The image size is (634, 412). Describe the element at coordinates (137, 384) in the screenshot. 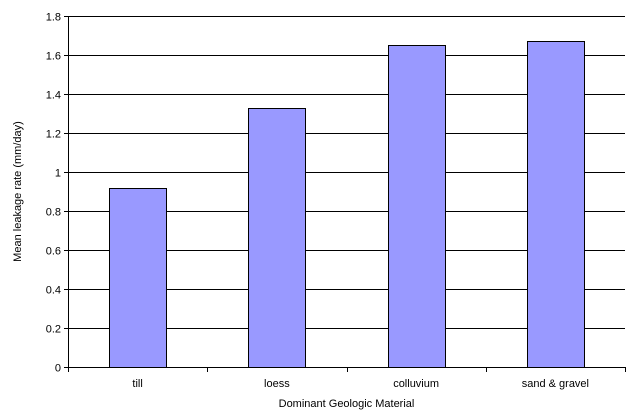

I see `x-category-label: till` at that location.